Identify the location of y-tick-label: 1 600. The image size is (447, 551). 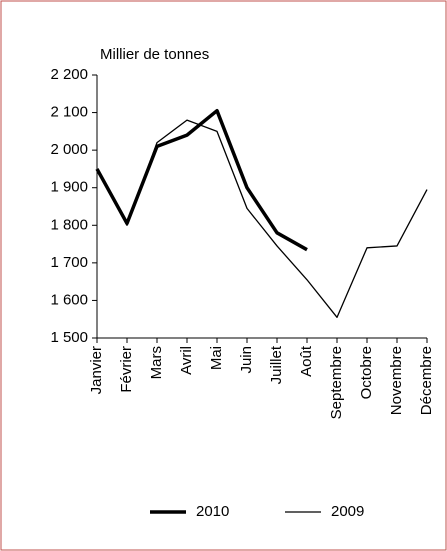
(69, 299).